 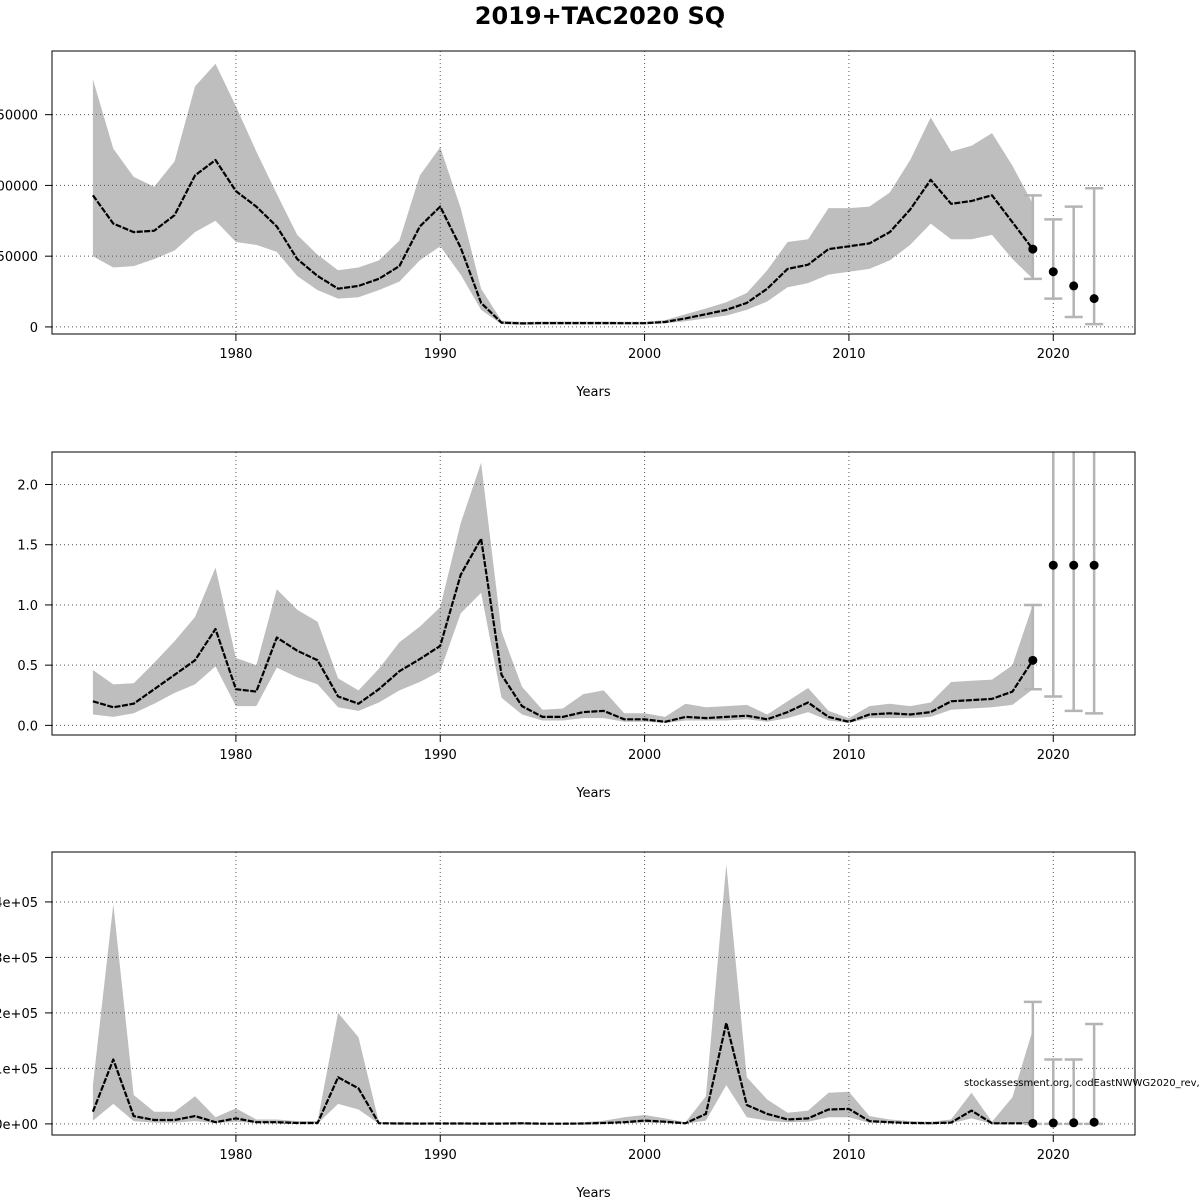 I want to click on top-y-tick-label: 50000, so click(x=19, y=257).